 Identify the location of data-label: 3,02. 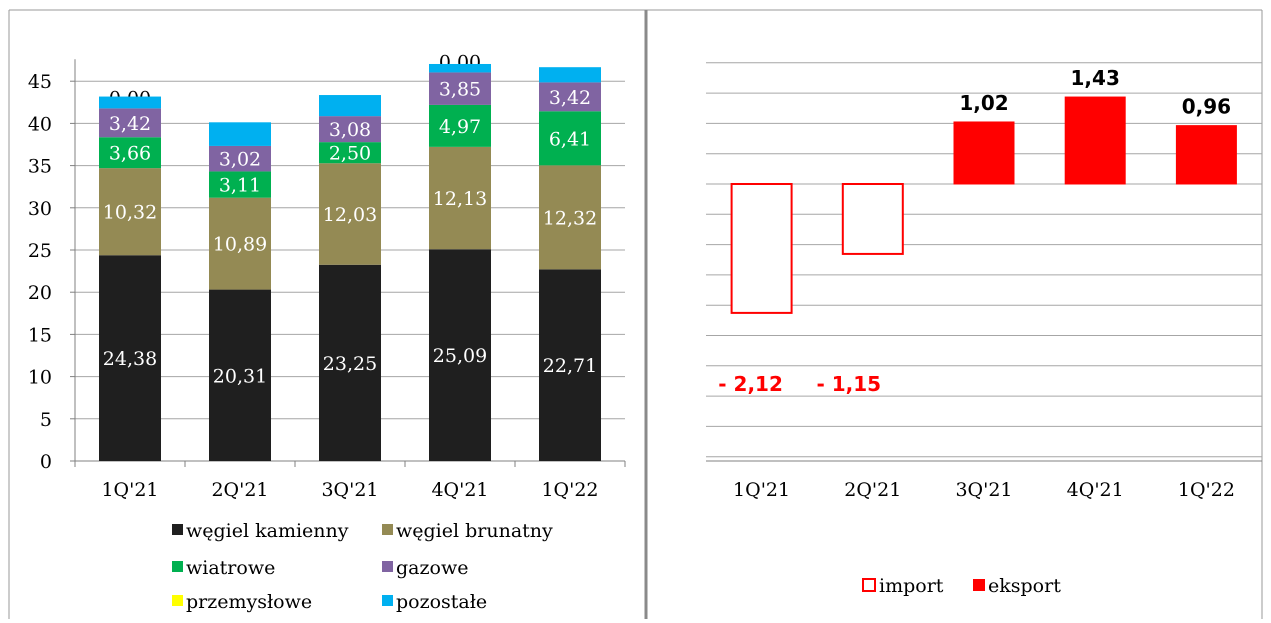
(240, 160).